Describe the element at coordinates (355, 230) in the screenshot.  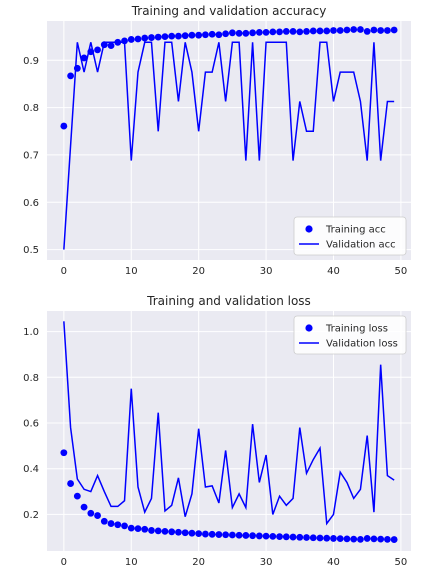
I see `legend-label: Training acc` at that location.